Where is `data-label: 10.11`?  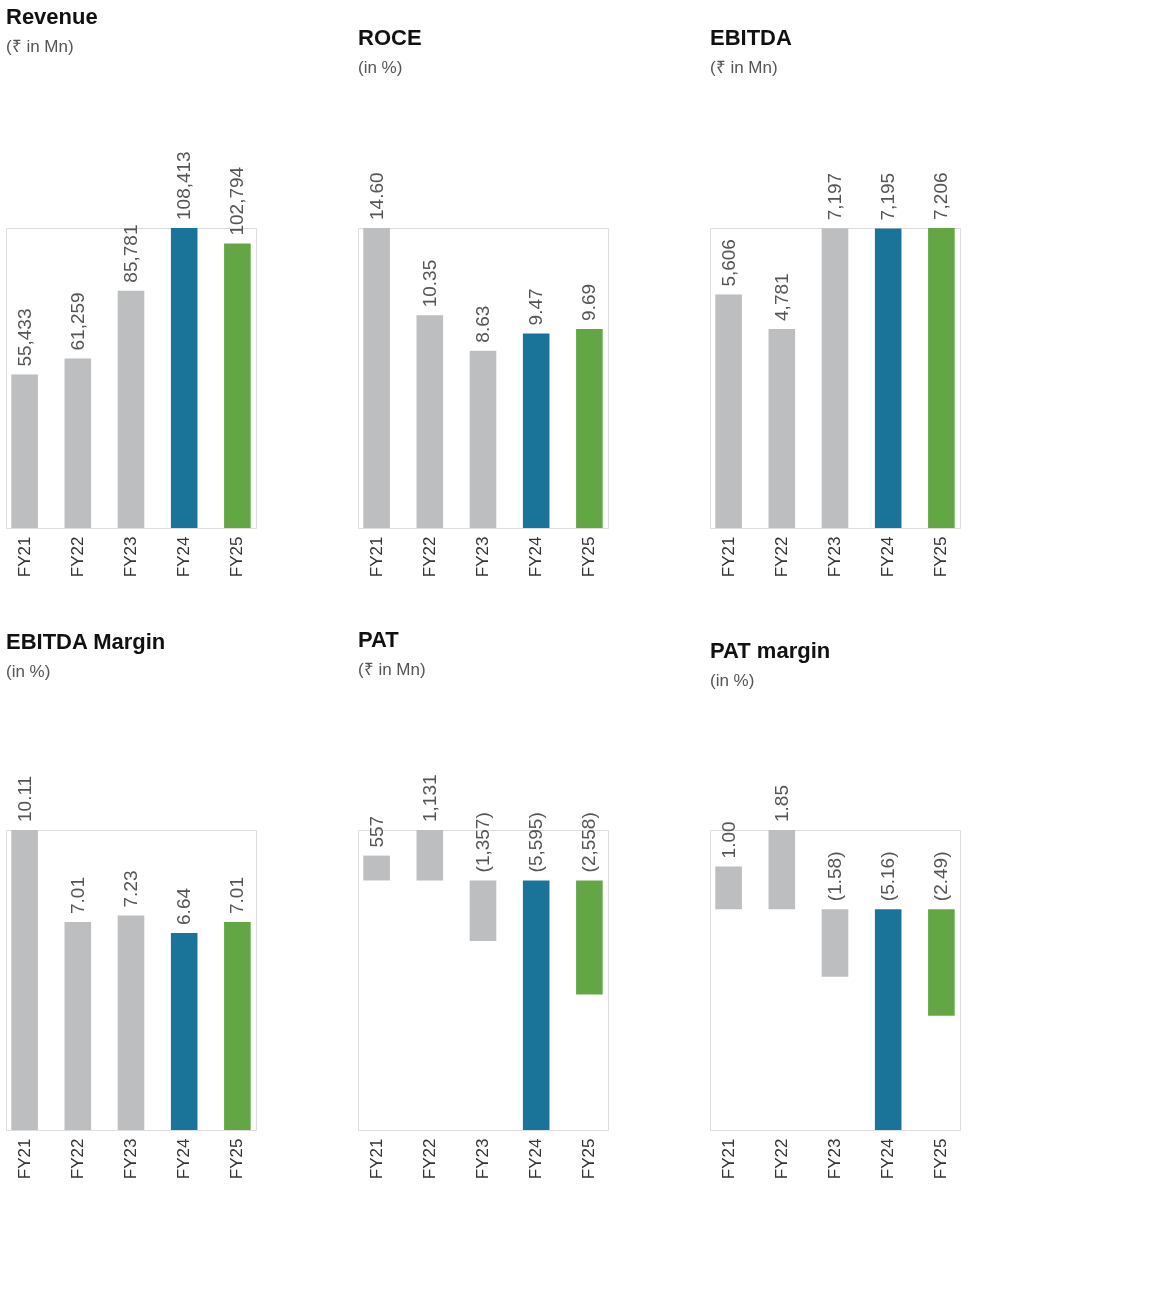 data-label: 10.11 is located at coordinates (24, 798).